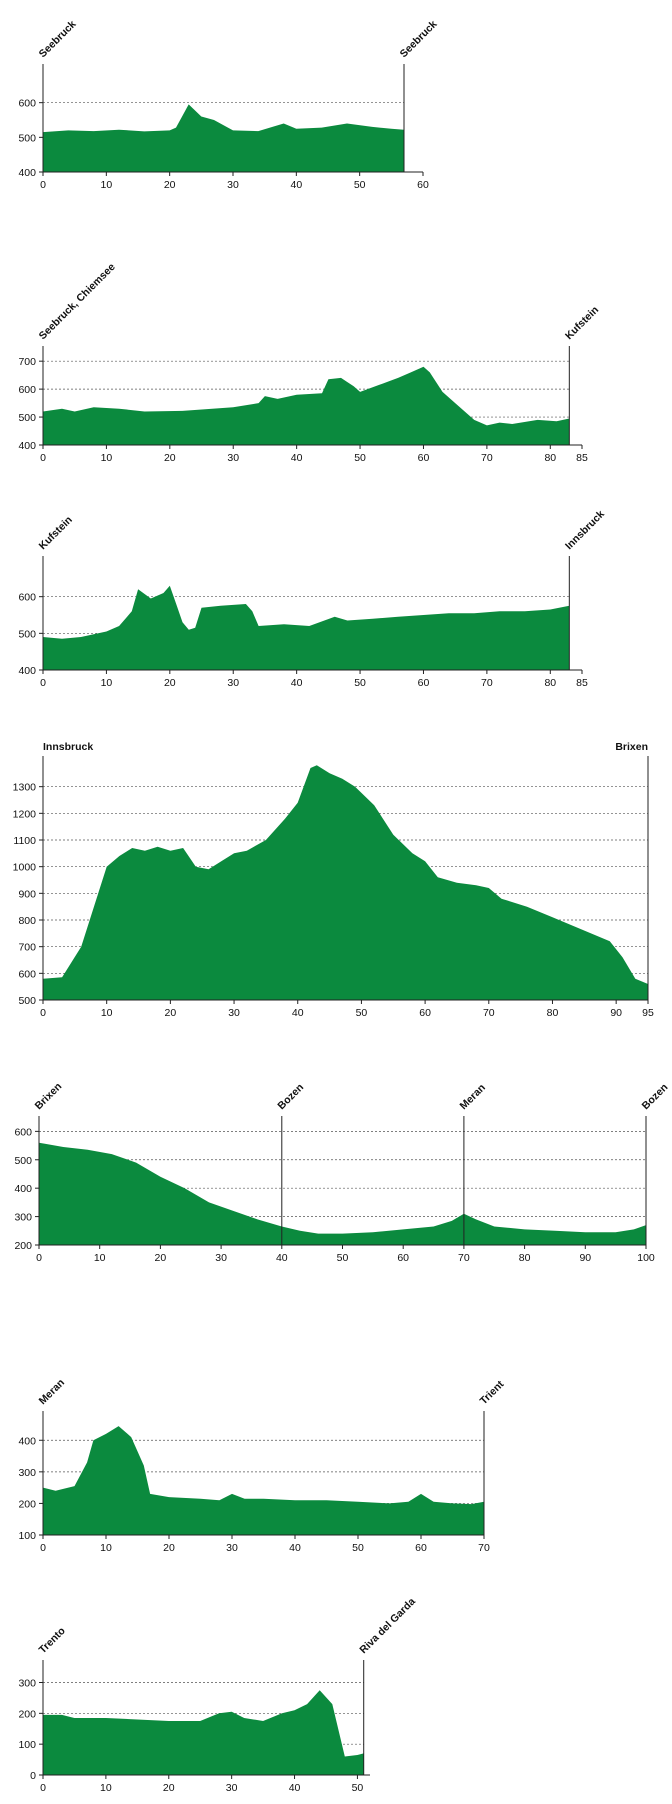  What do you see at coordinates (262, 1465) in the screenshot?
I see `profile-chart-6: 100 200 300 400 0 10 20 30 40 50 60 70 Meran Trient` at bounding box center [262, 1465].